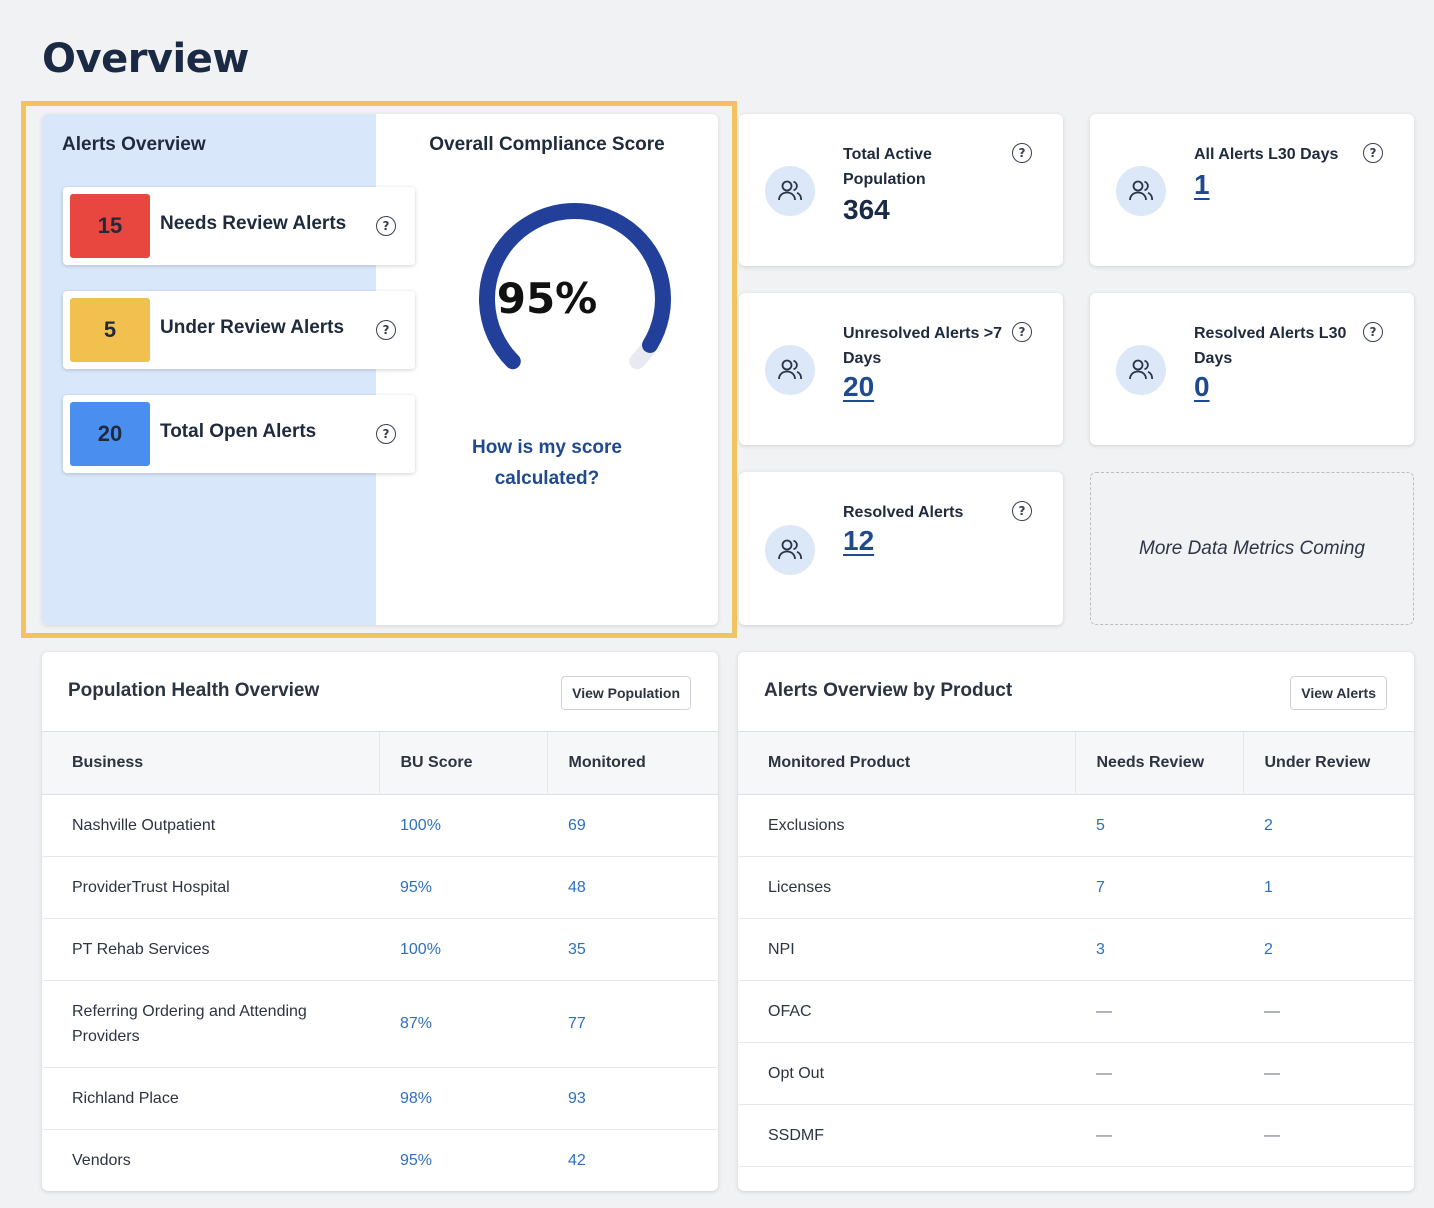 Image resolution: width=1434 pixels, height=1208 pixels. What do you see at coordinates (547, 144) in the screenshot?
I see `compliance-score-title: Overall Compliance Score` at bounding box center [547, 144].